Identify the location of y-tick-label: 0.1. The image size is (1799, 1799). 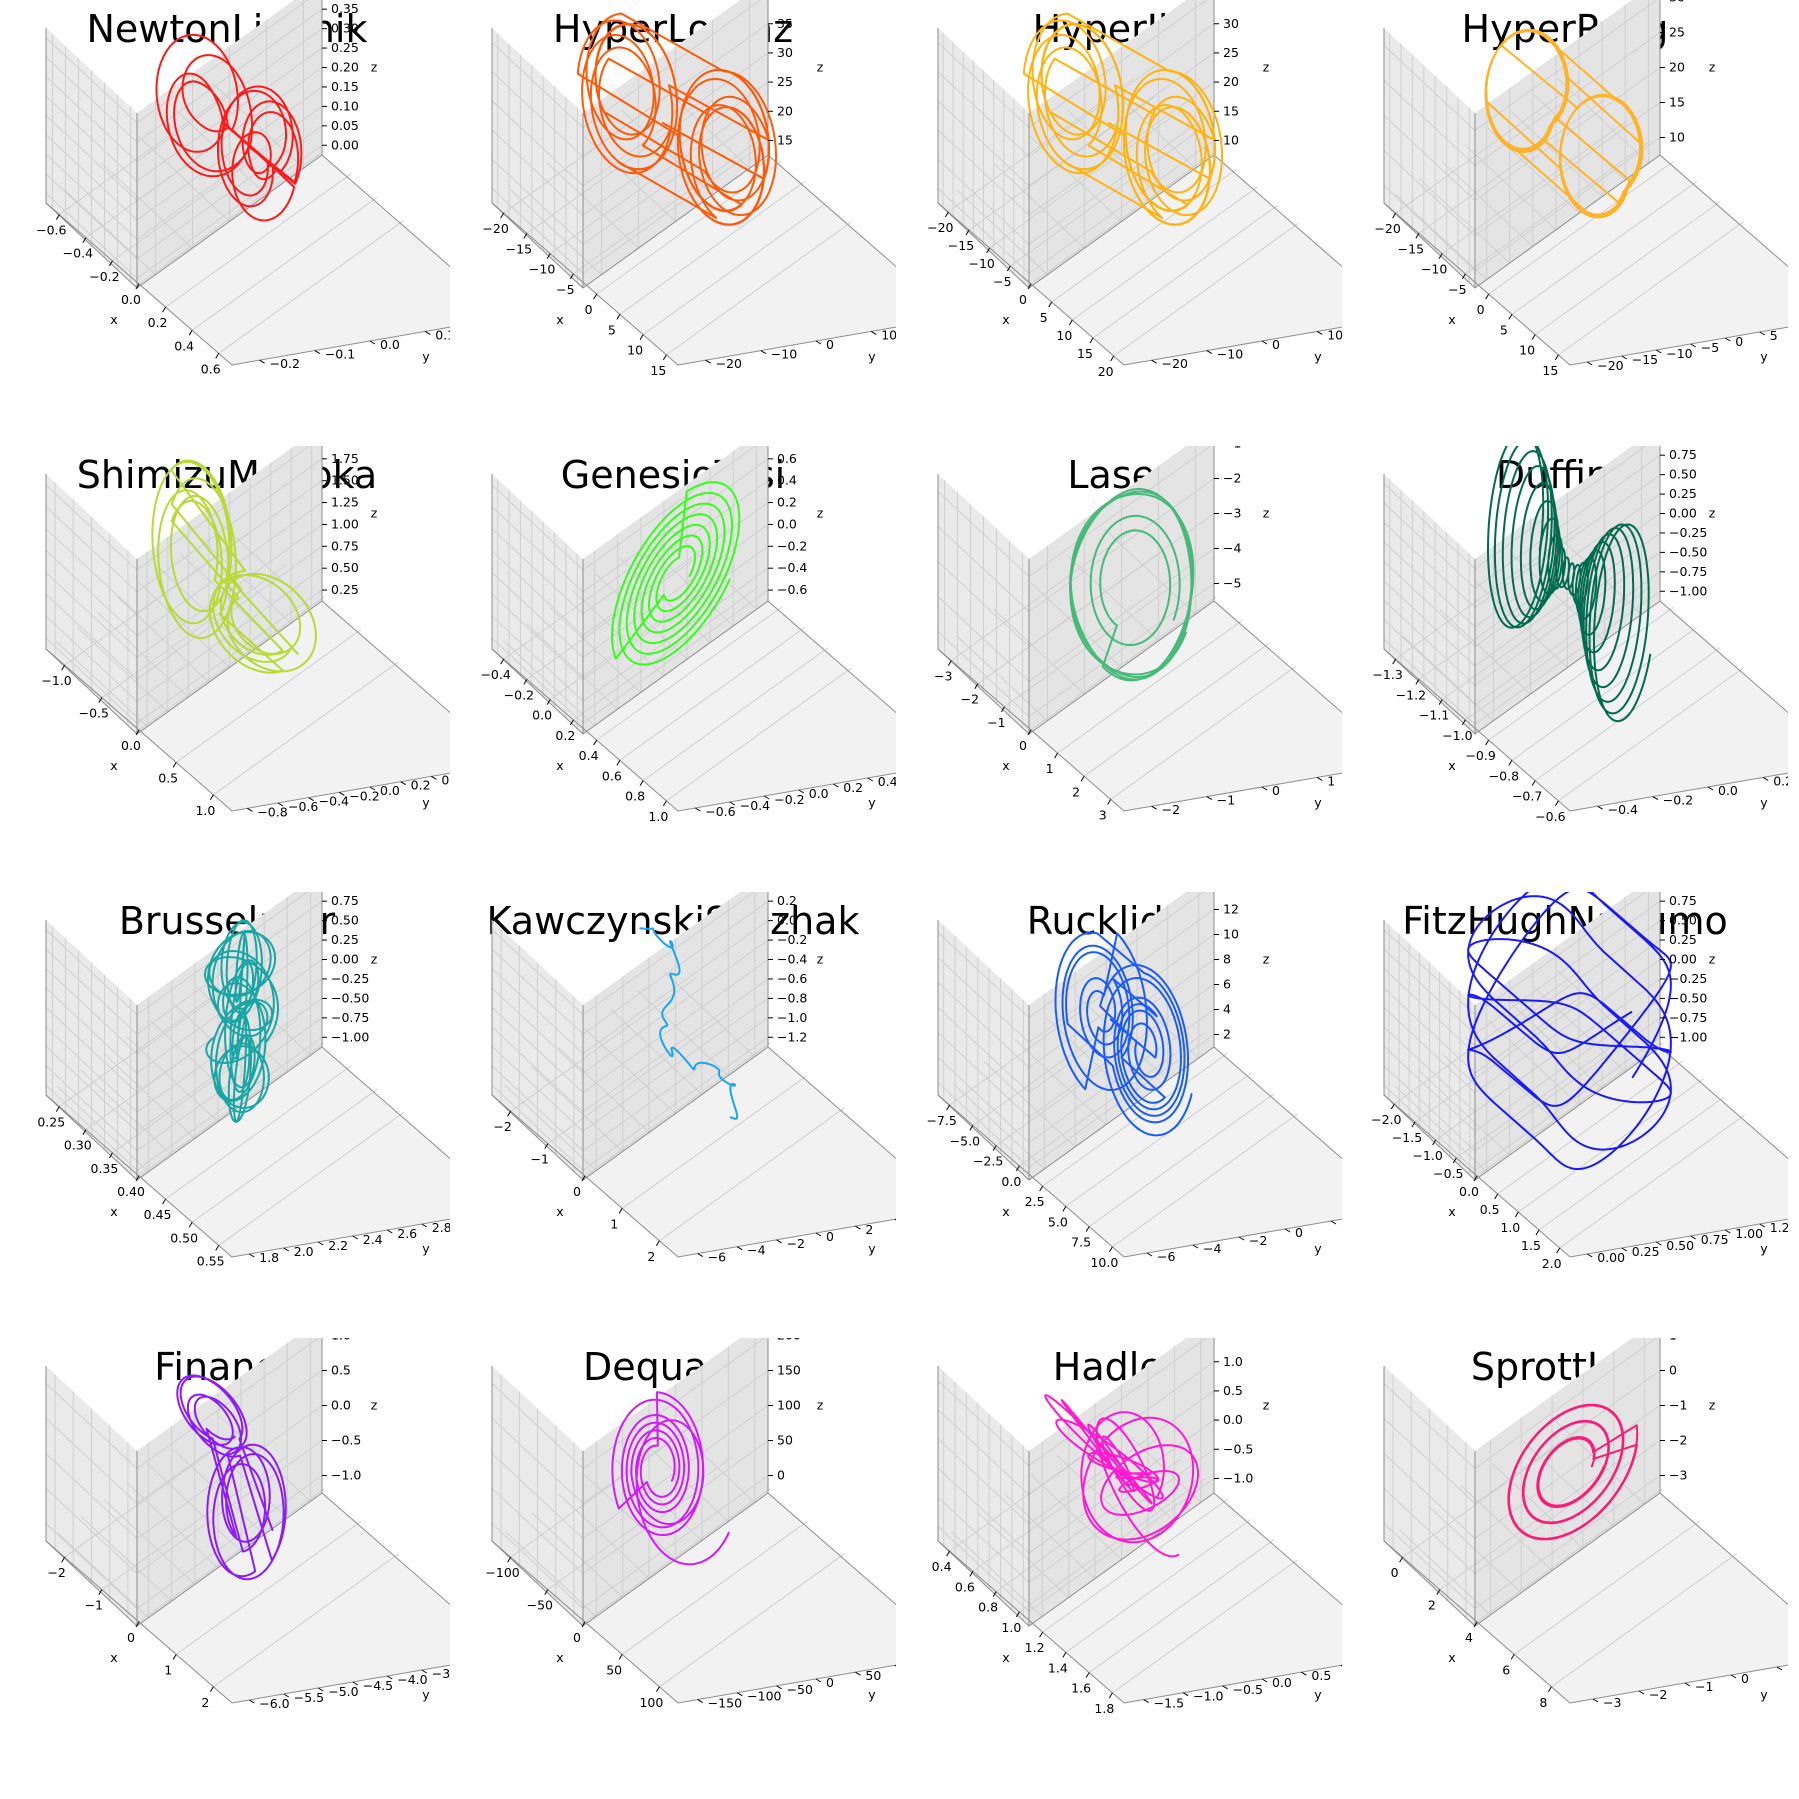
(442, 334).